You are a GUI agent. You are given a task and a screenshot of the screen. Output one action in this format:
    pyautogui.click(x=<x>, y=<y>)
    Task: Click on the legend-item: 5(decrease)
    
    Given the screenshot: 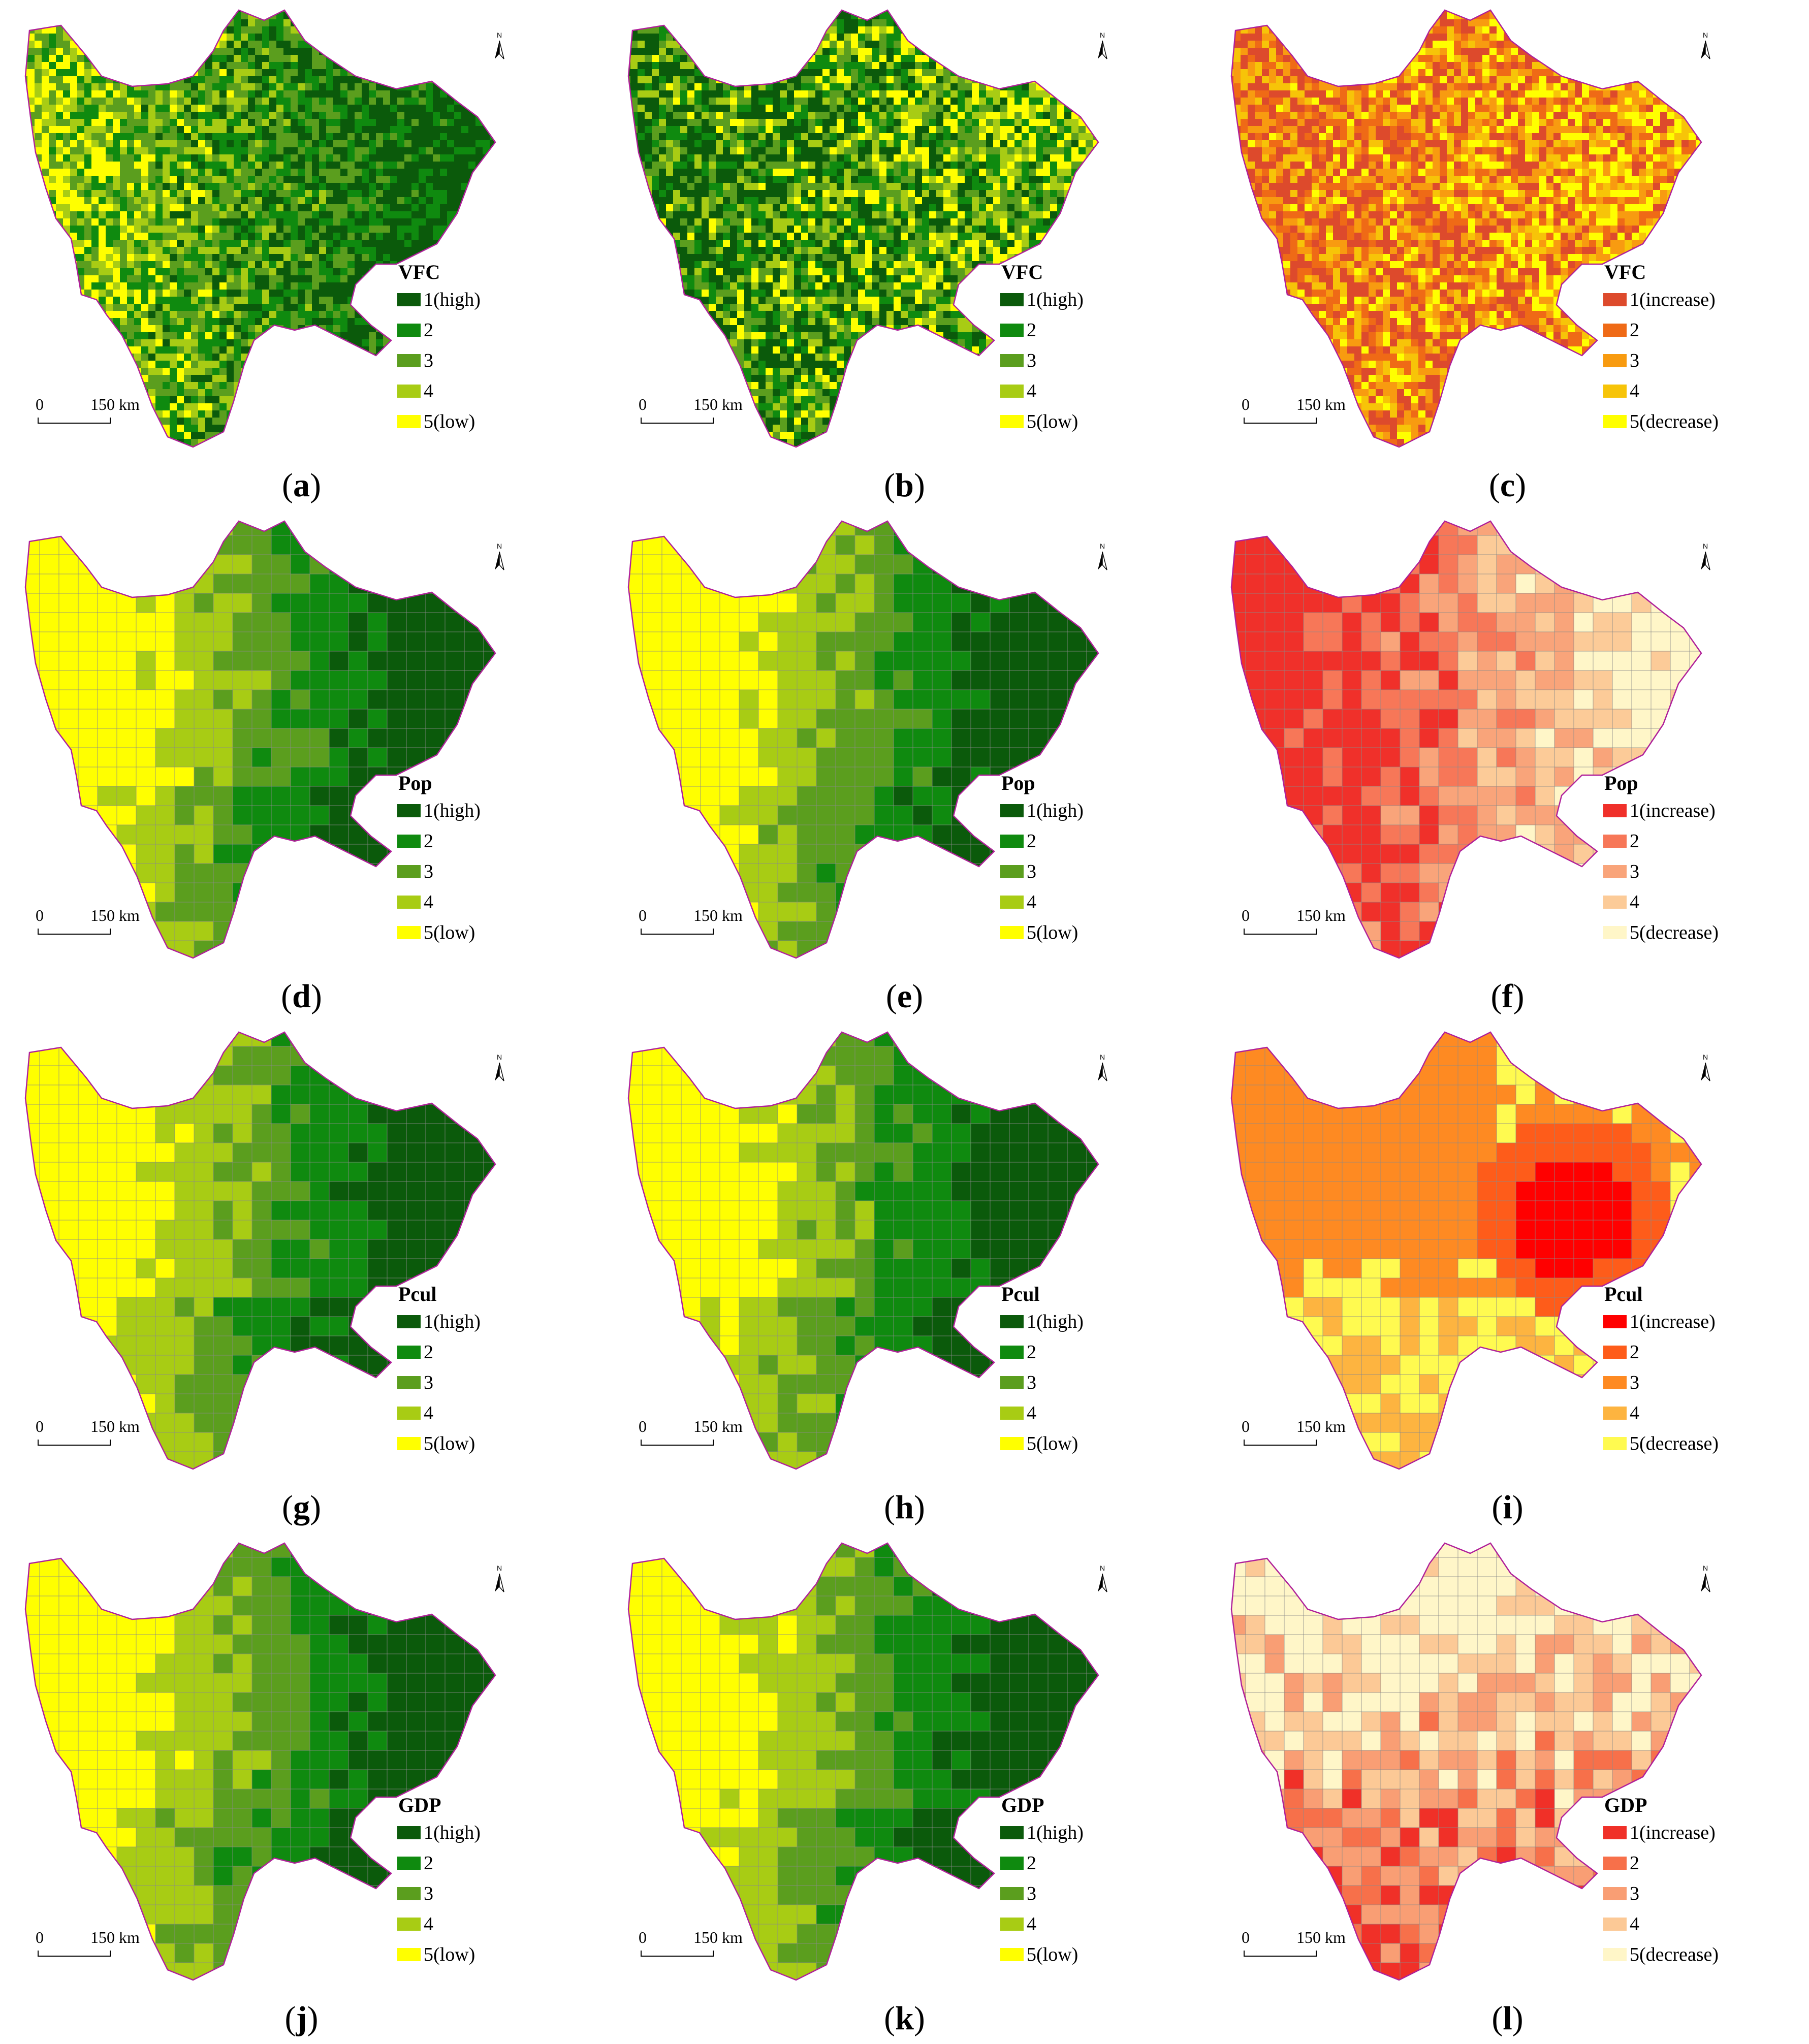 What is the action you would take?
    pyautogui.click(x=1704, y=1954)
    